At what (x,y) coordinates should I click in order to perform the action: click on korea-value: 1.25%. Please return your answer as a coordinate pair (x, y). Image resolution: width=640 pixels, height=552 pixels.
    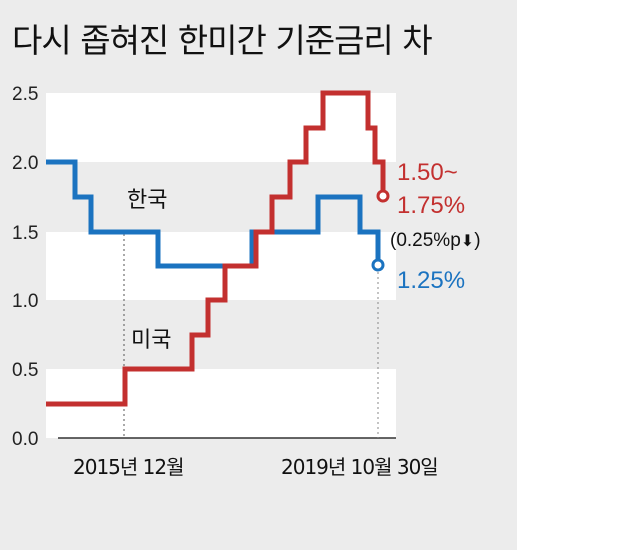
    Looking at the image, I should click on (431, 280).